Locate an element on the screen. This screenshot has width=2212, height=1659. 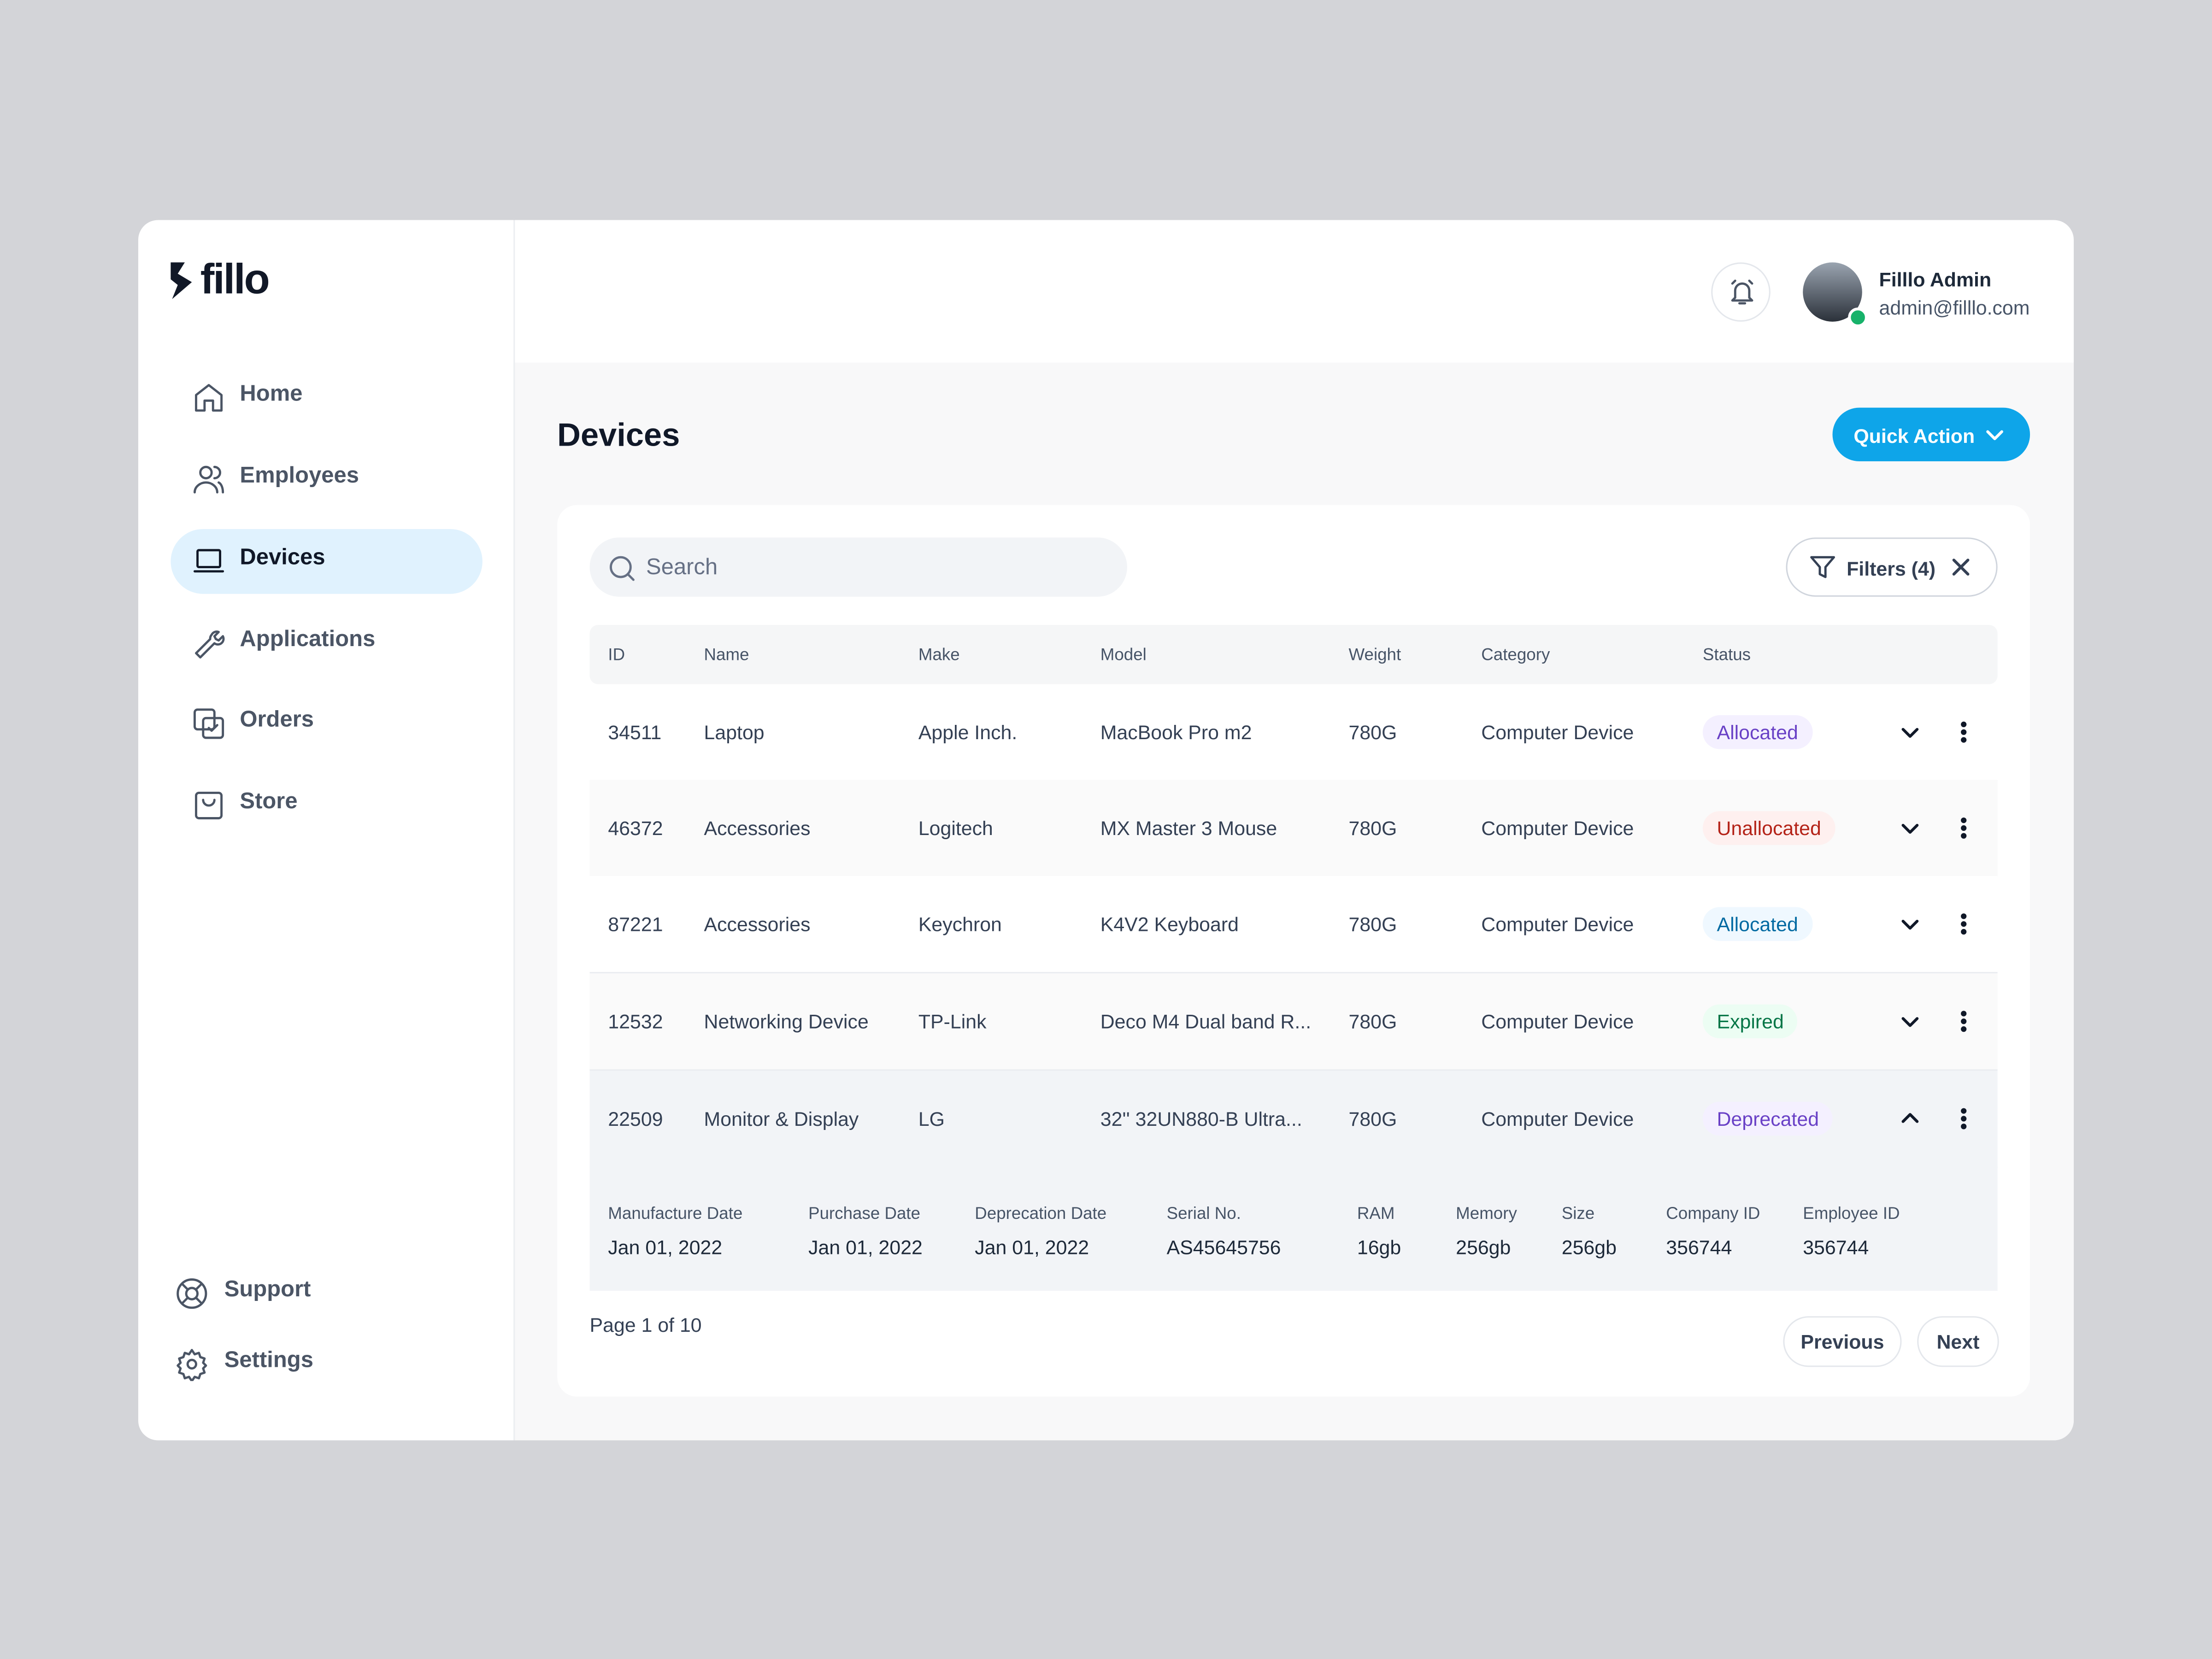
search-box is located at coordinates (858, 567).